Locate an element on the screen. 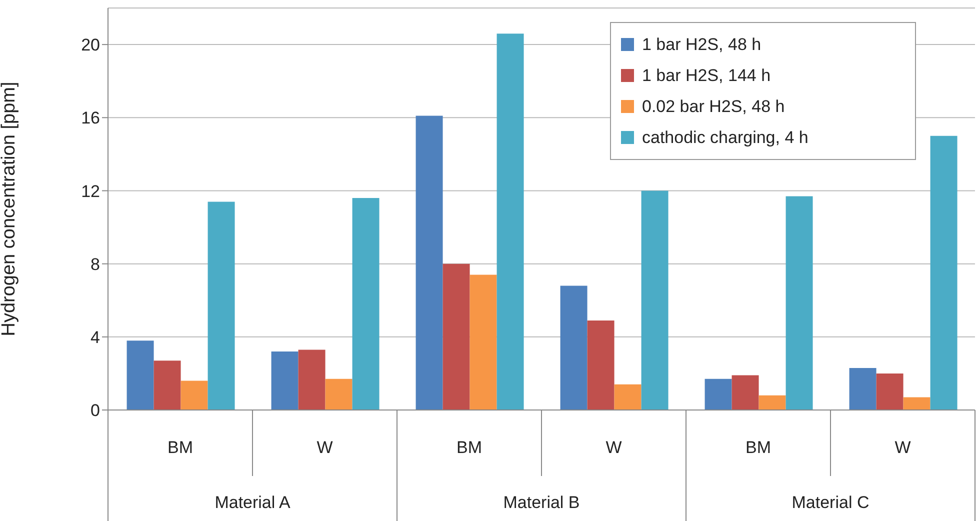  legend-label: 1 bar H2S, 48 h is located at coordinates (702, 44).